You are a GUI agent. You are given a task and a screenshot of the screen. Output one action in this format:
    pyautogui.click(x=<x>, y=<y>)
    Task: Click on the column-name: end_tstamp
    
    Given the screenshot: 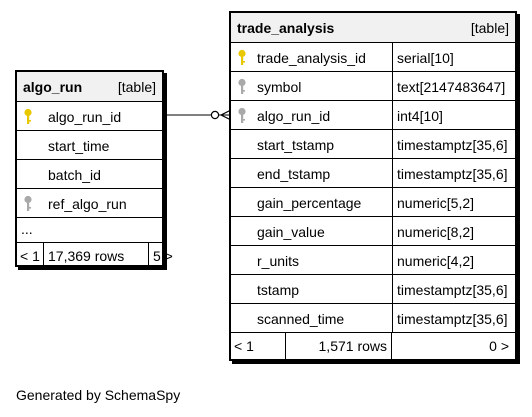 What is the action you would take?
    pyautogui.click(x=294, y=174)
    